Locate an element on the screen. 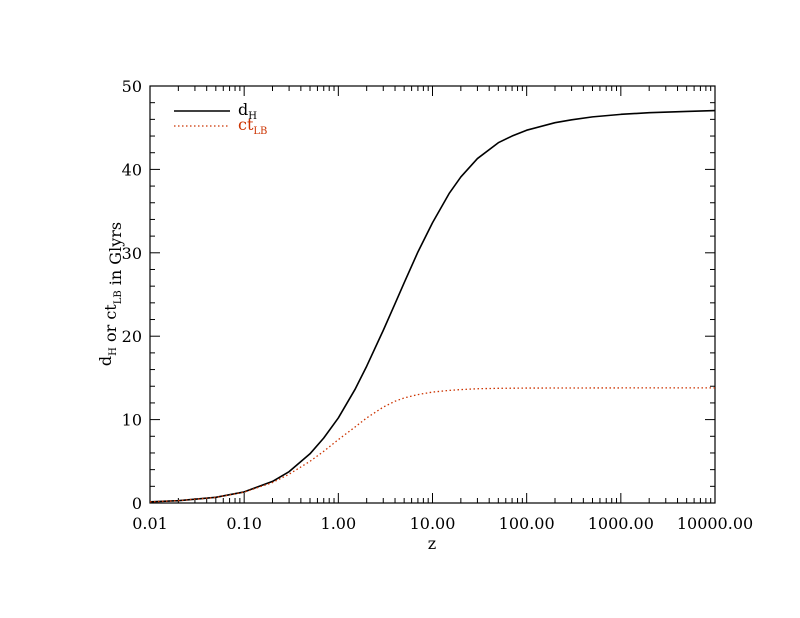 This screenshot has width=800, height=618. y-tick-label: 40 is located at coordinates (132, 169).